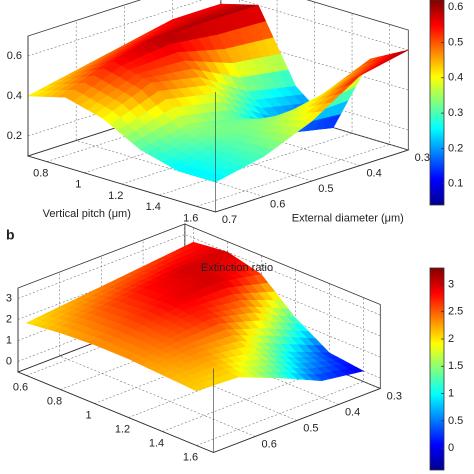 The height and width of the screenshot is (474, 474). I want to click on z-tick-label: 2, so click(9, 319).